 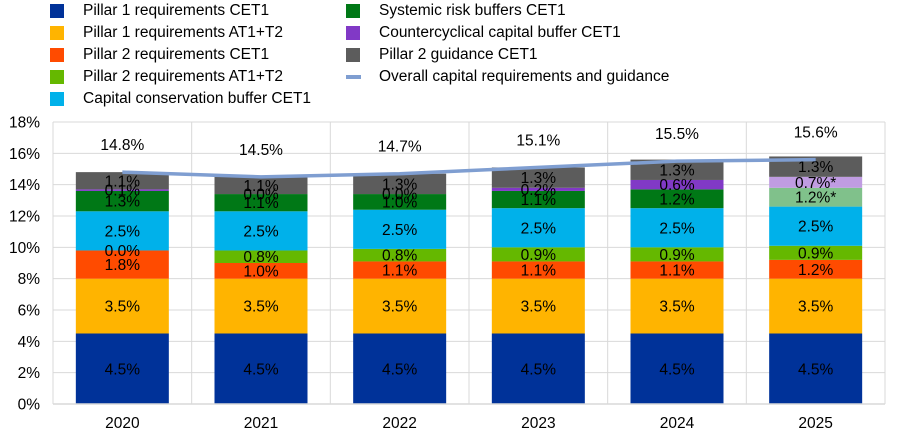 What do you see at coordinates (261, 150) in the screenshot?
I see `total-label: 14.5%` at bounding box center [261, 150].